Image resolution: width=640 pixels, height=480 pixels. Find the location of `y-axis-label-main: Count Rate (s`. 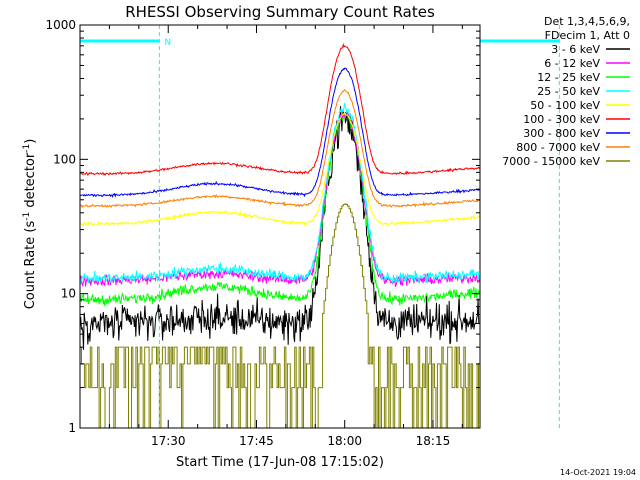

y-axis-label-main: Count Rate (s is located at coordinates (30, 265).